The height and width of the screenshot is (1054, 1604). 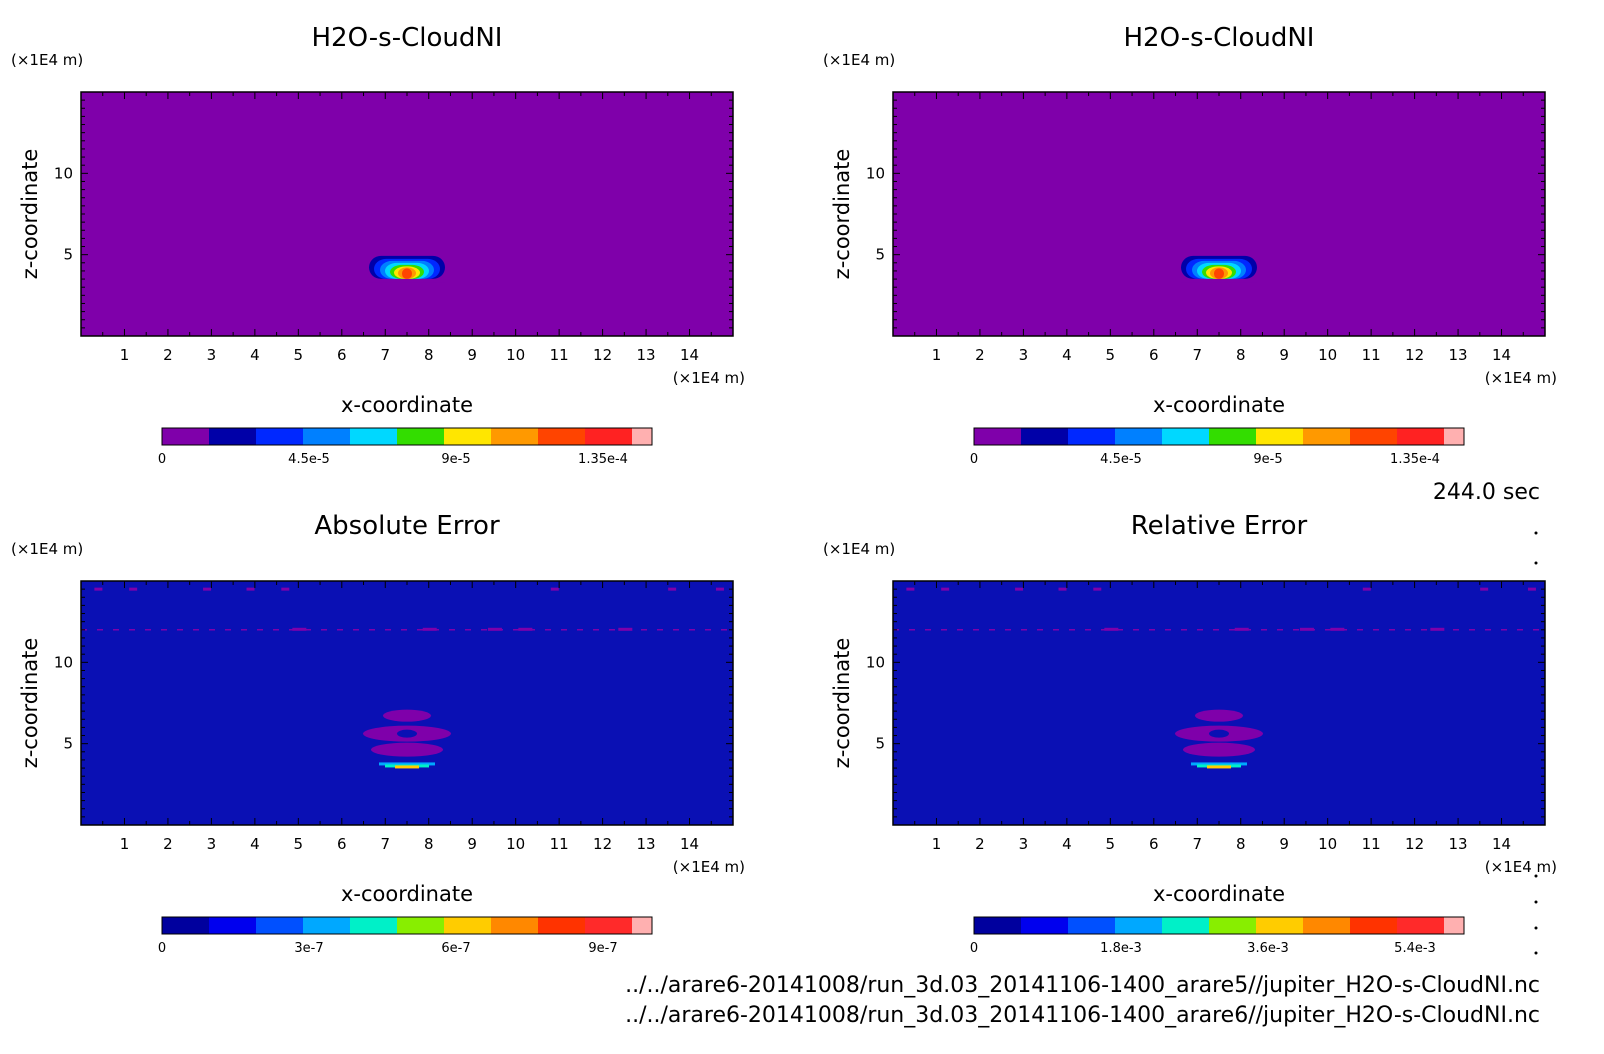 I want to click on colorbar-tick-label: 9e-5, so click(x=1267, y=459).